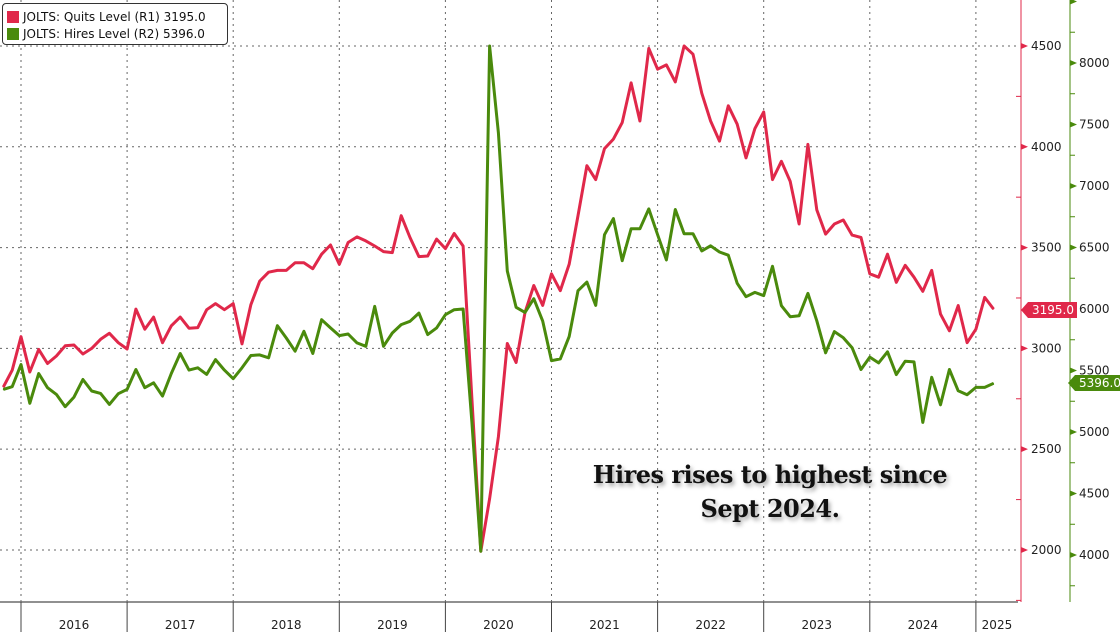  What do you see at coordinates (114, 33) in the screenshot?
I see `legend-label-hires: JOLTS: Hires Level (R2) 5396.0` at bounding box center [114, 33].